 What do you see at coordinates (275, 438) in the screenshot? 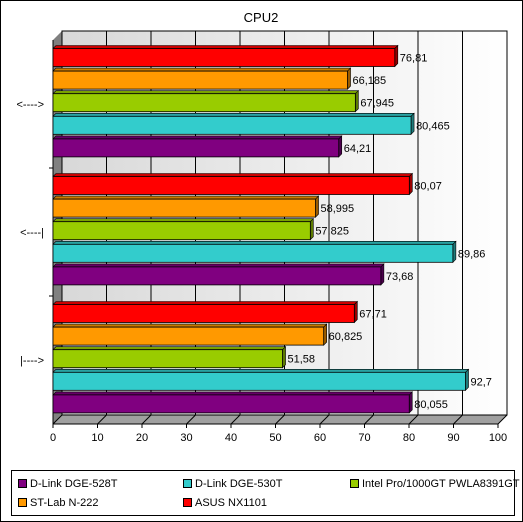
I see `x-tick-label: 50` at bounding box center [275, 438].